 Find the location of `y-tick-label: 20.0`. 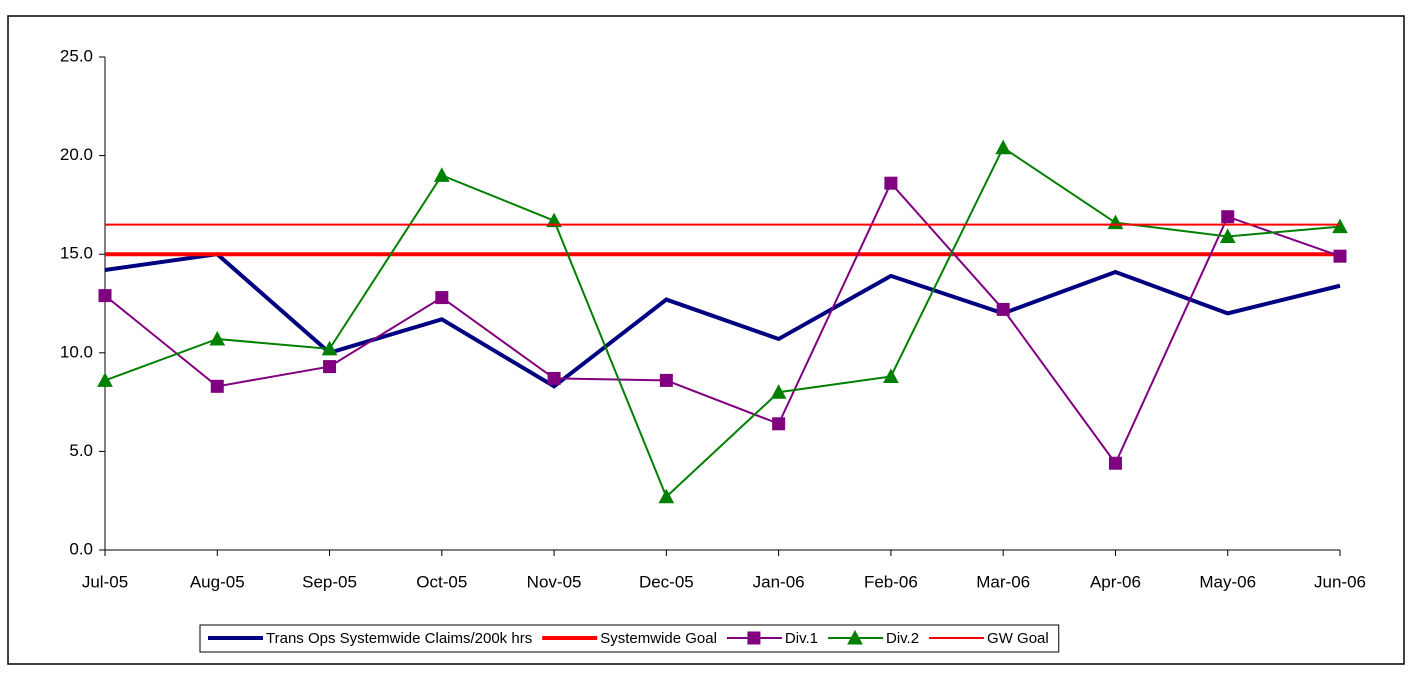

y-tick-label: 20.0 is located at coordinates (76, 154).